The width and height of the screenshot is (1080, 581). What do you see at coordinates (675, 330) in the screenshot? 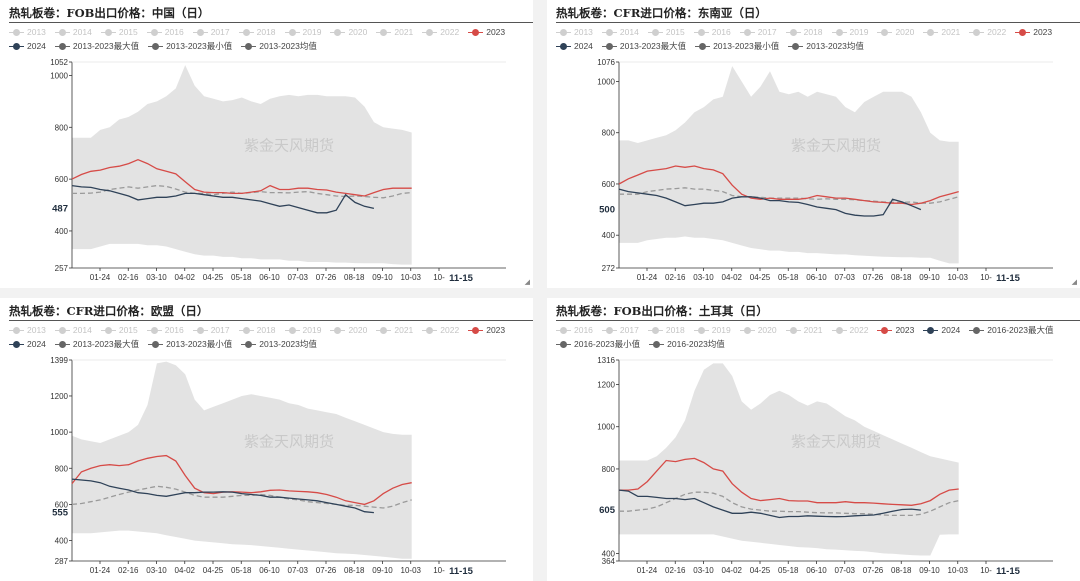
I see `legend-label: 2018` at bounding box center [675, 330].